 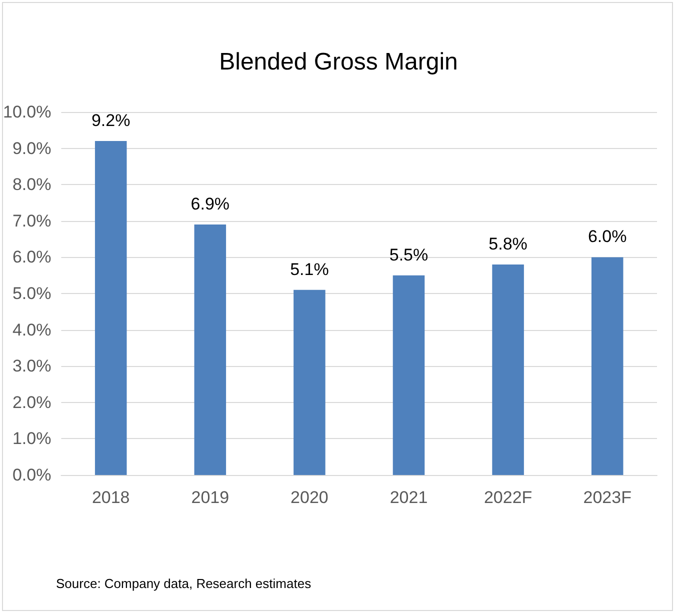 I want to click on x-tick-label: 2023F, so click(x=607, y=497).